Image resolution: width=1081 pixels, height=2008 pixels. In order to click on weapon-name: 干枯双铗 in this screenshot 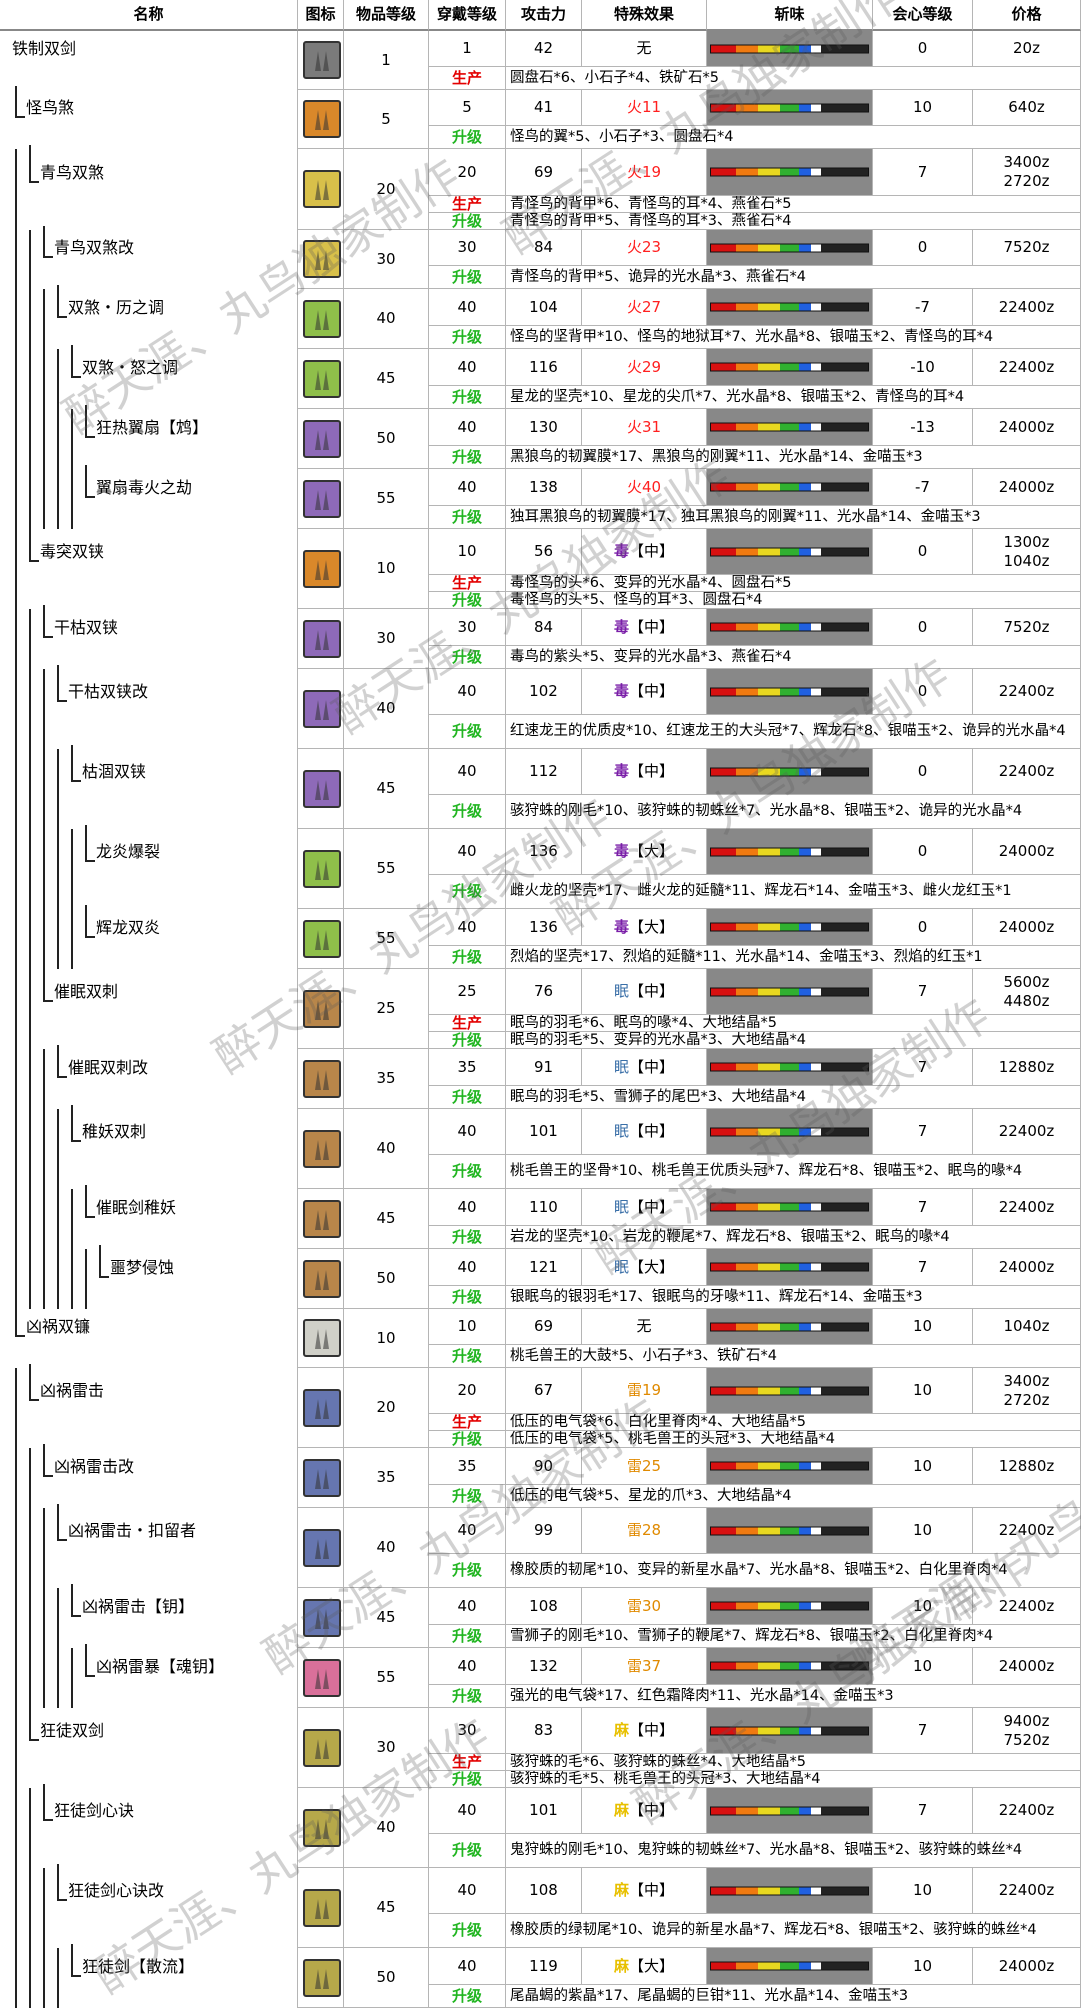, I will do `click(86, 627)`.